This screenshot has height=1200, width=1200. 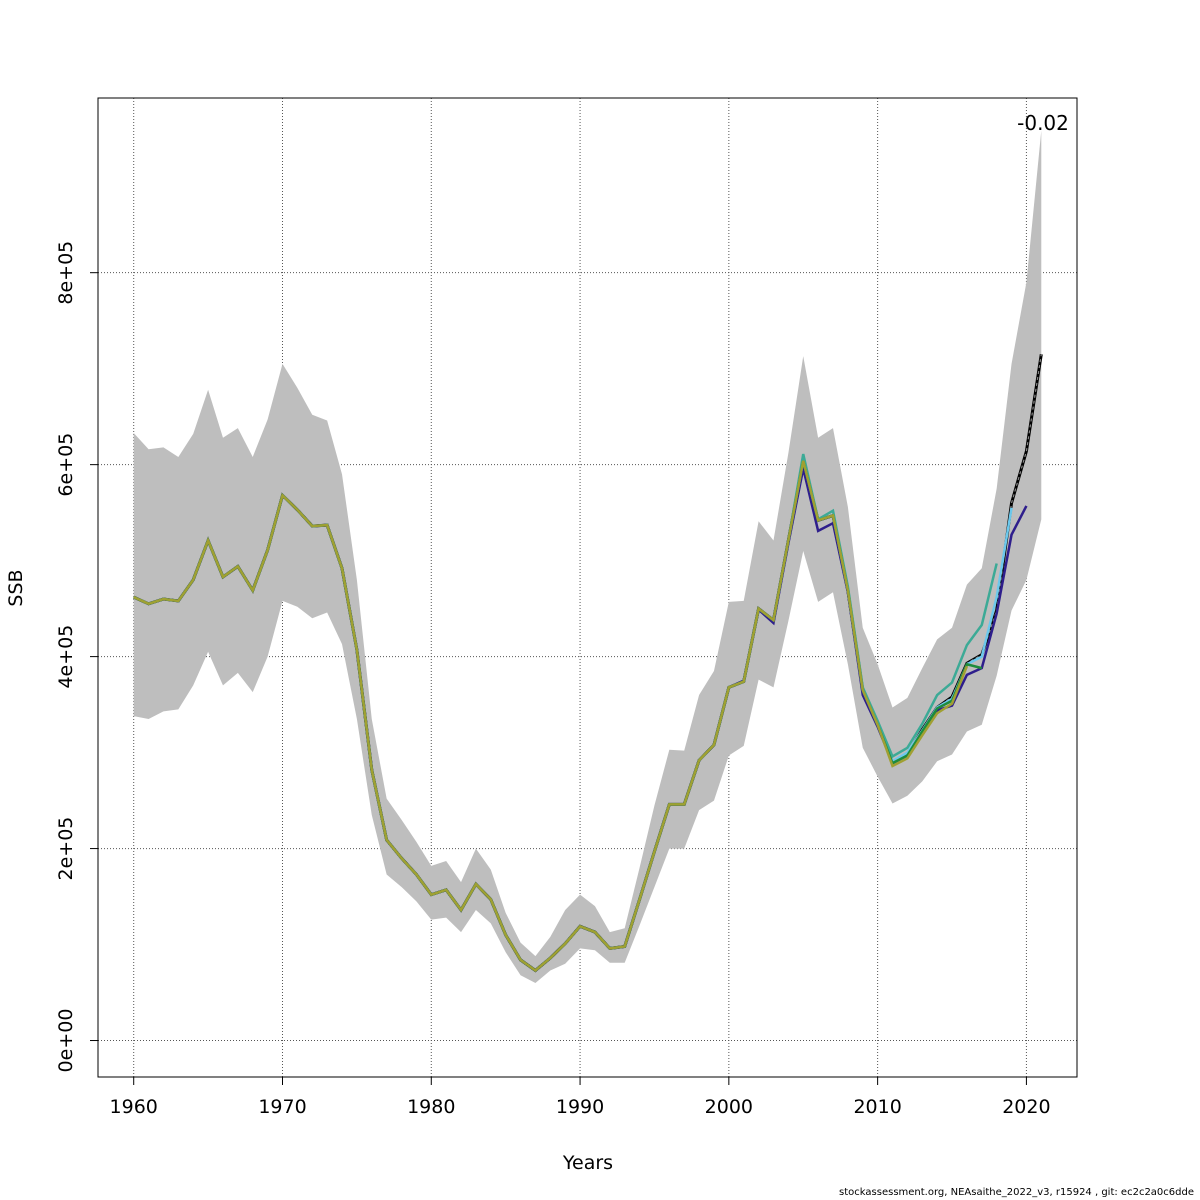 I want to click on x-tick-label: 1980, so click(x=431, y=1107).